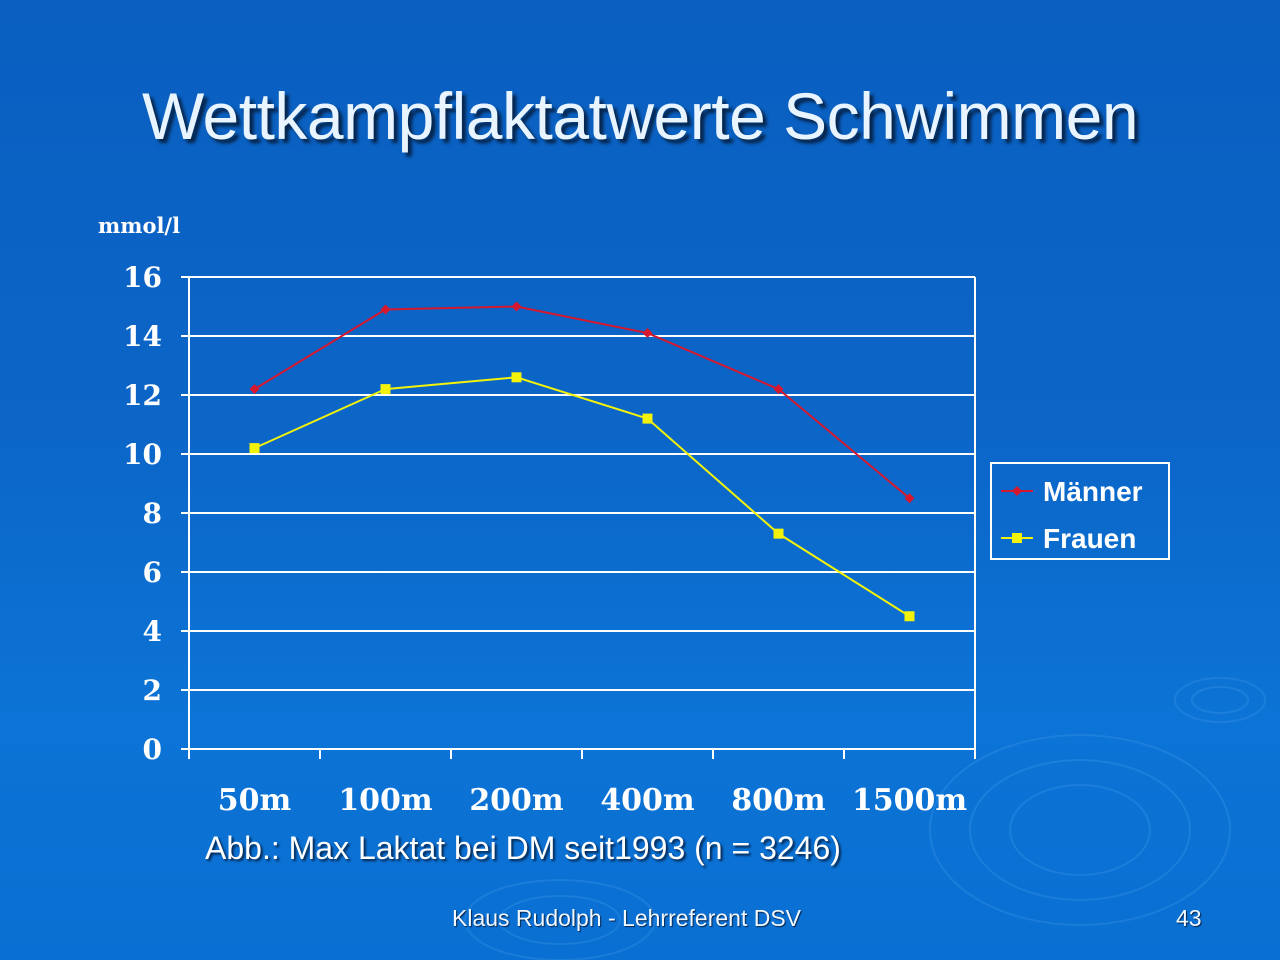  I want to click on page-number: 43, so click(1189, 918).